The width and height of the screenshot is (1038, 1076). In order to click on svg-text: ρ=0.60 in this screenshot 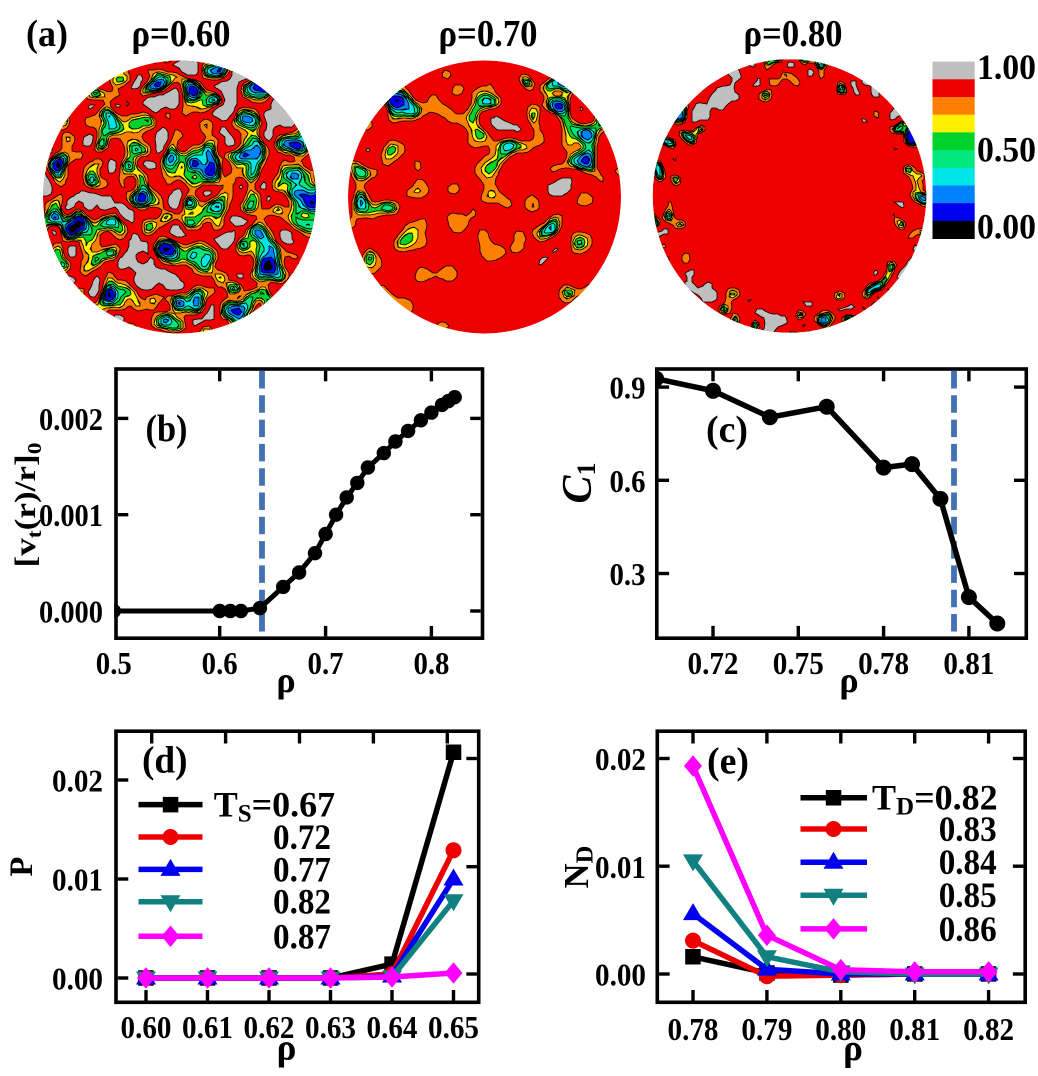, I will do `click(181, 34)`.